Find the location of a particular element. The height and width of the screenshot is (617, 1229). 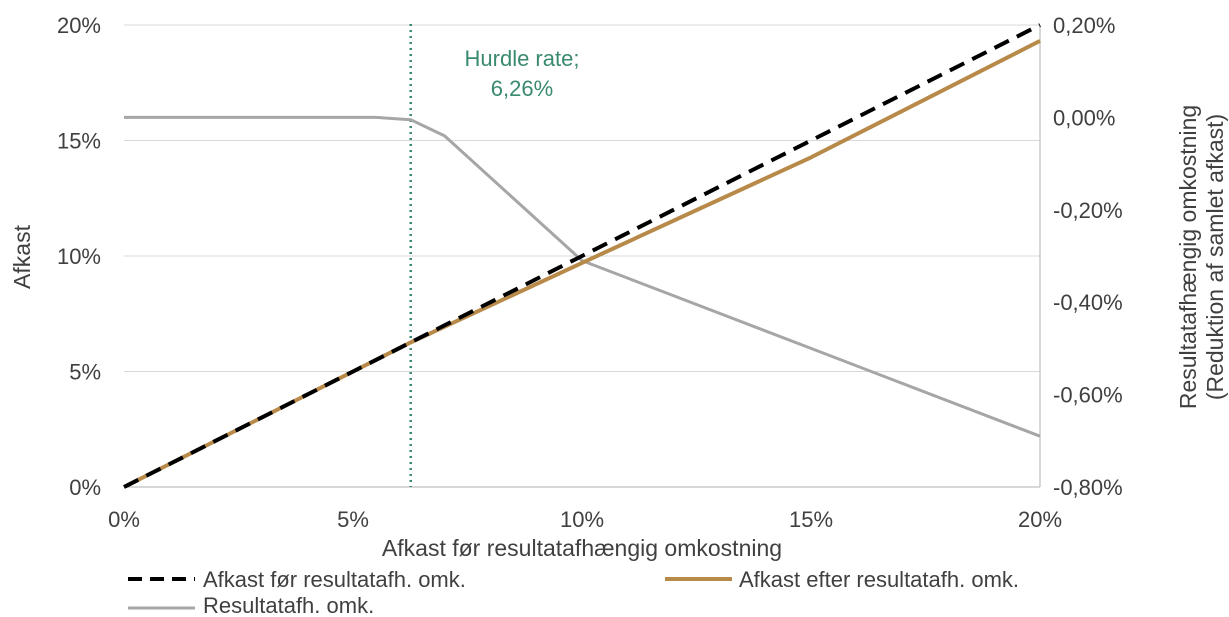

x-tick-labels: 0% 5% 10% 15% 20% is located at coordinates (585, 519).